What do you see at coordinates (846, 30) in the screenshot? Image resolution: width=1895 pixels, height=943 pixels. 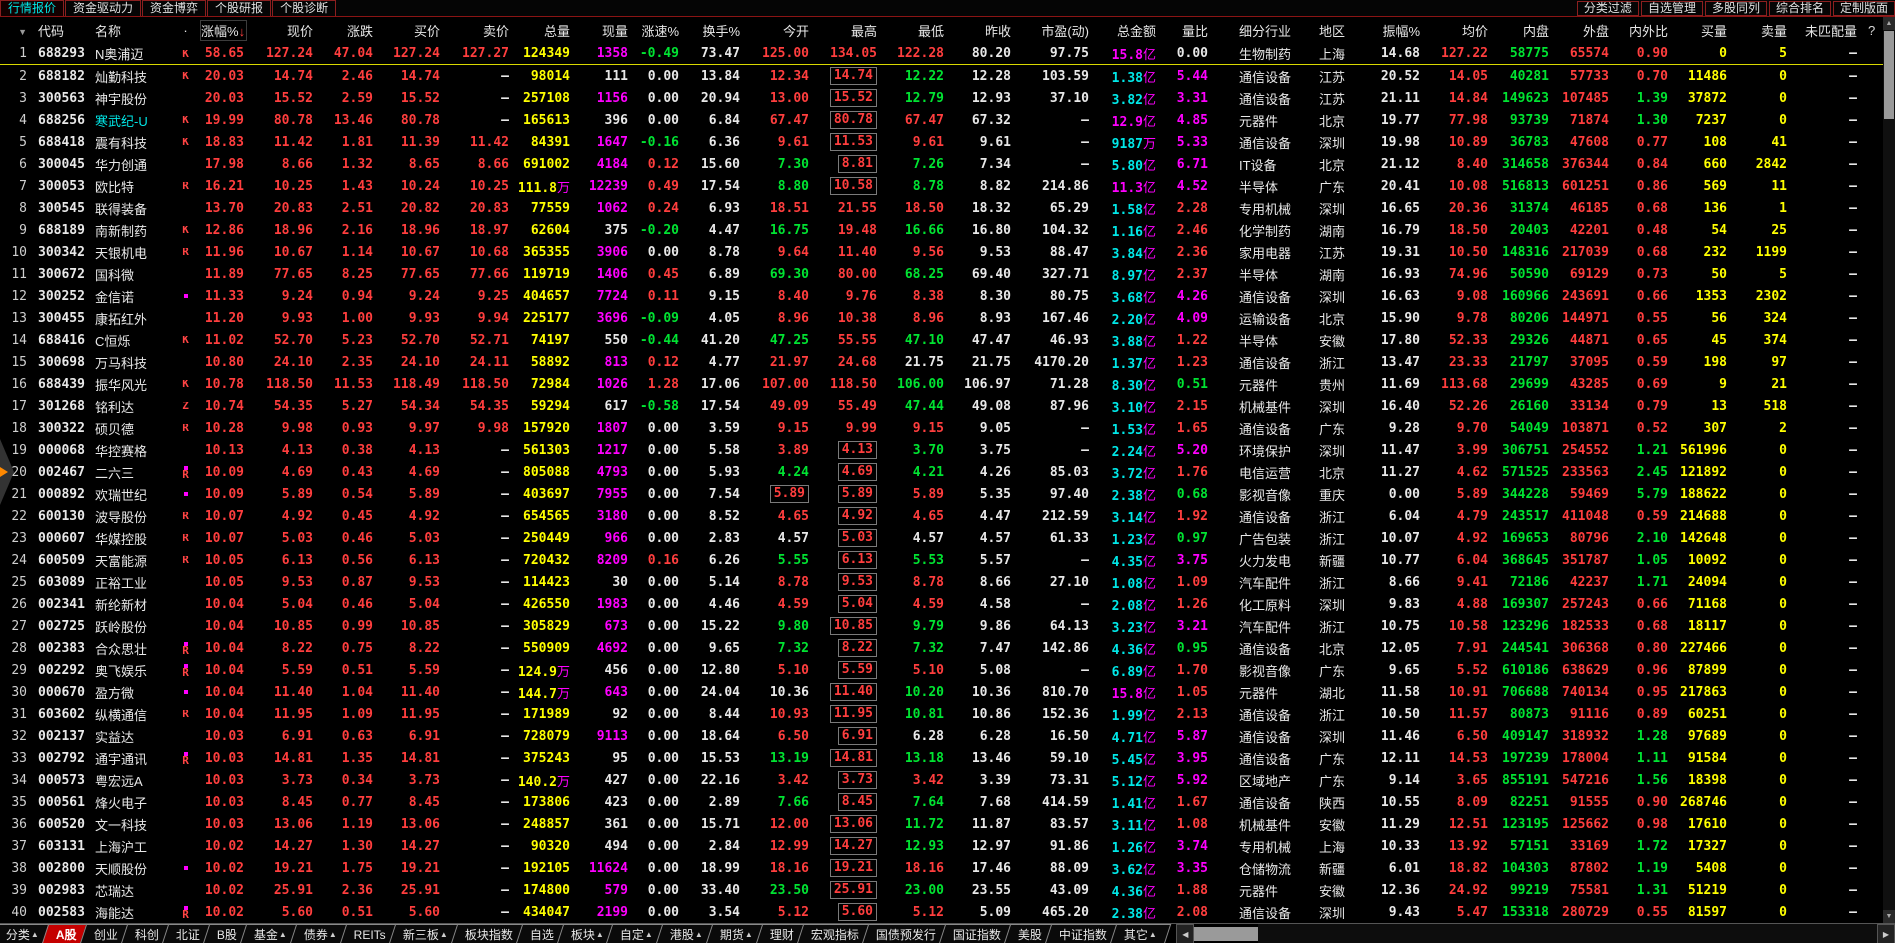 I see `header-cell-high: 最高` at bounding box center [846, 30].